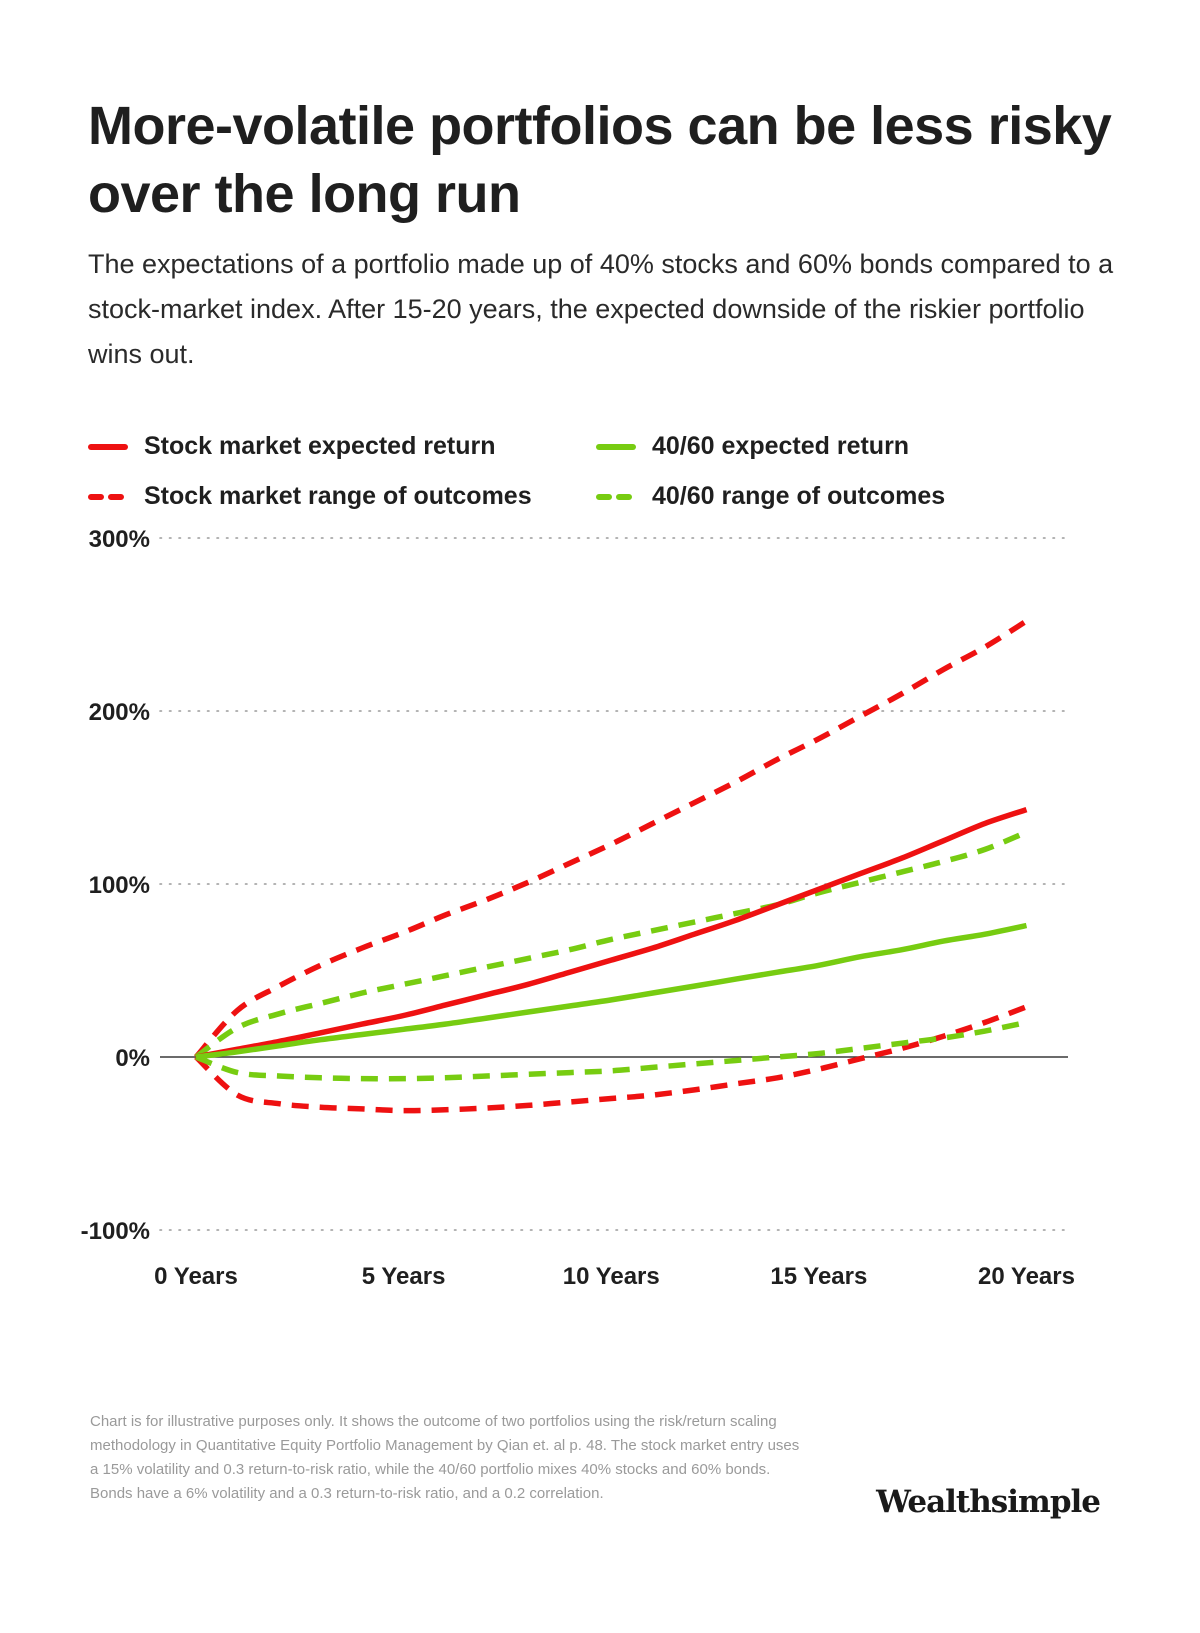 The image size is (1200, 1633). Describe the element at coordinates (119, 712) in the screenshot. I see `y-tick-label: 200%` at that location.